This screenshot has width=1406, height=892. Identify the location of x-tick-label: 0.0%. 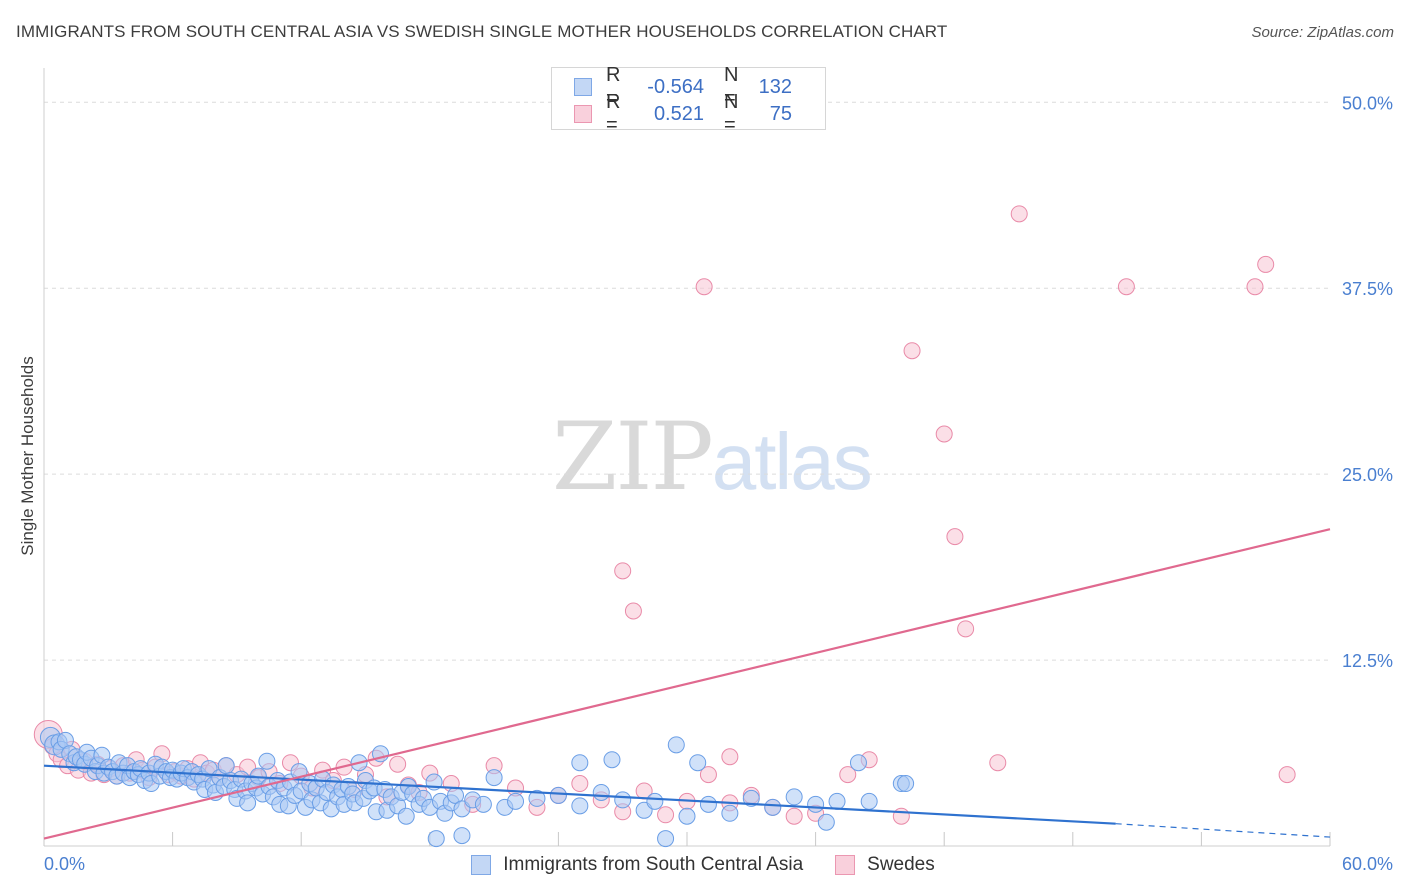
(64, 864).